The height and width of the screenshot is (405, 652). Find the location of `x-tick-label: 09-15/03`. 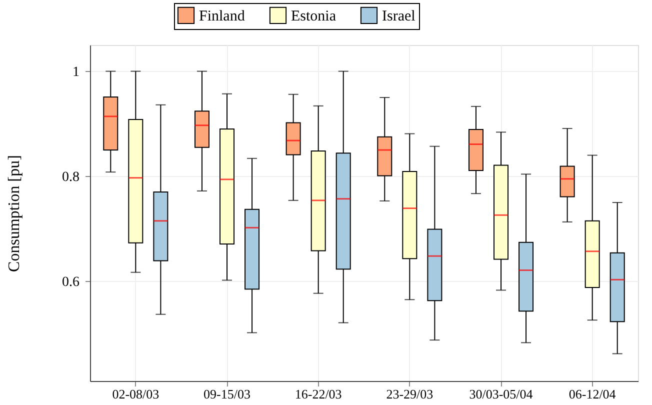

x-tick-label: 09-15/03 is located at coordinates (227, 394).